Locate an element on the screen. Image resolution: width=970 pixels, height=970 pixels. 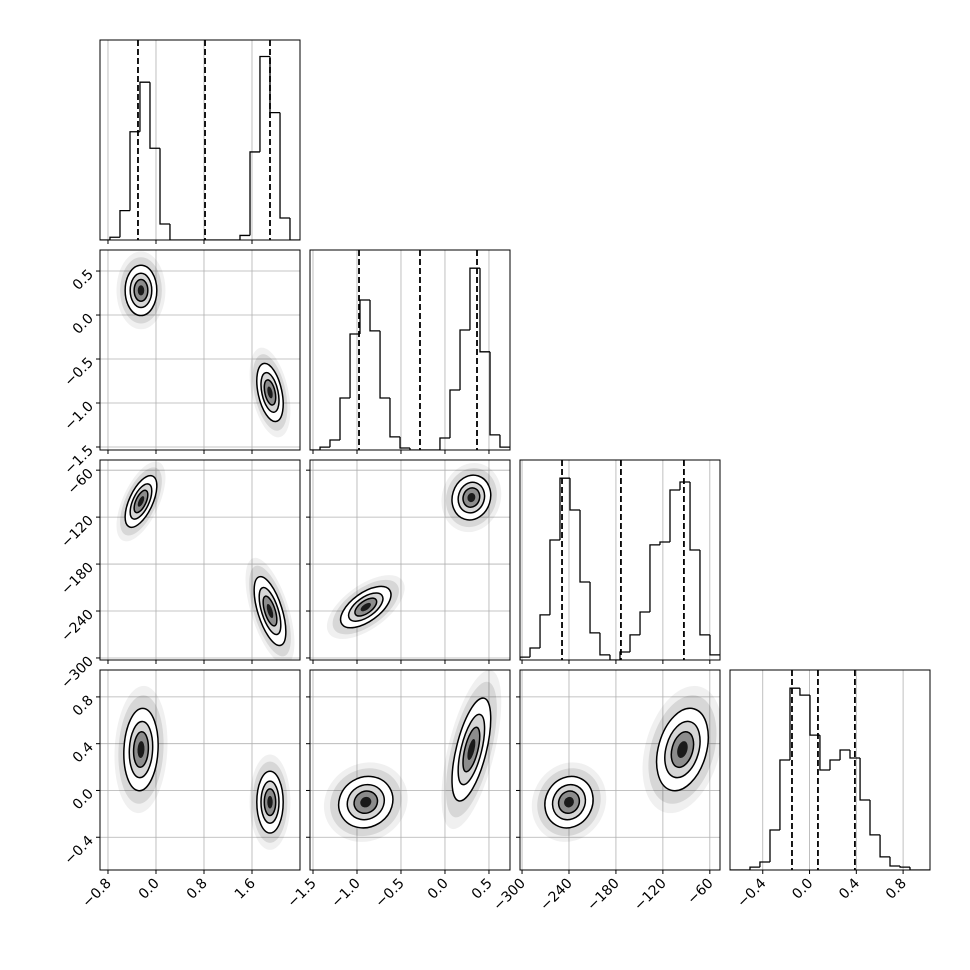
x-tick-label: −1.0 is located at coordinates (345, 893).